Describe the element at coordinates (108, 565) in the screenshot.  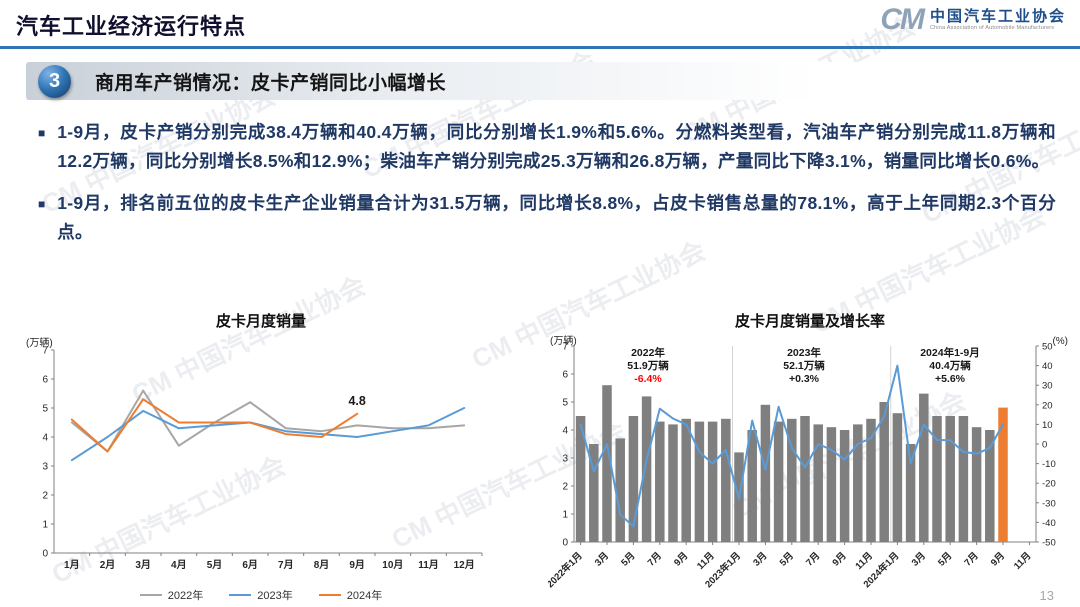
I see `svg-text: 2月` at that location.